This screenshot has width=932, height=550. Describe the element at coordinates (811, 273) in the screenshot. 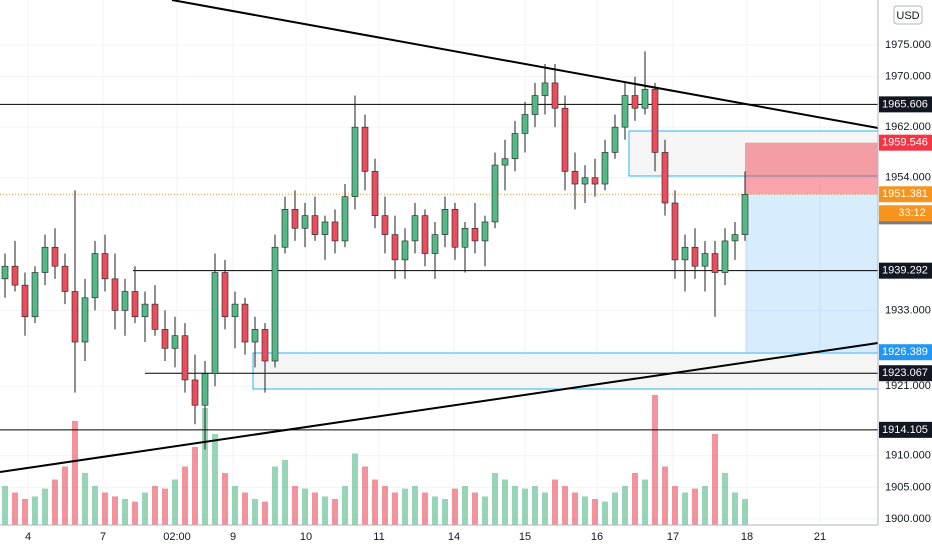

I see `target-zone` at that location.